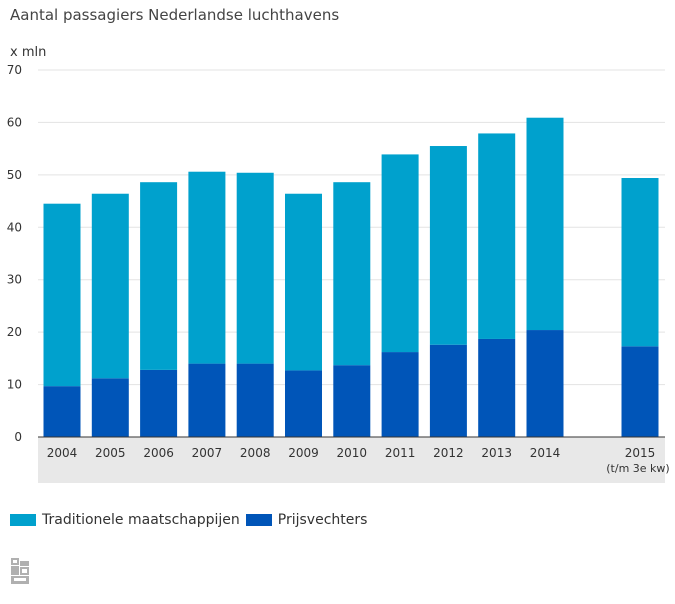 This screenshot has height=604, width=675. I want to click on legend-item-traditionele: Traditionele maatschappijen, so click(125, 520).